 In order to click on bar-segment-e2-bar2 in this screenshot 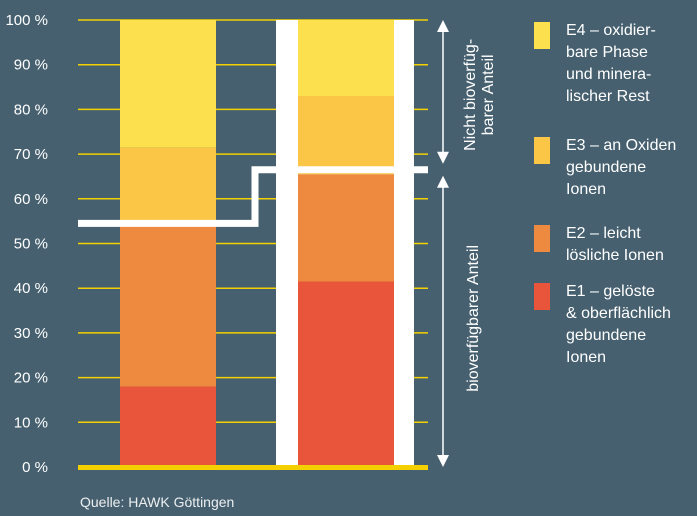, I will do `click(346, 227)`.